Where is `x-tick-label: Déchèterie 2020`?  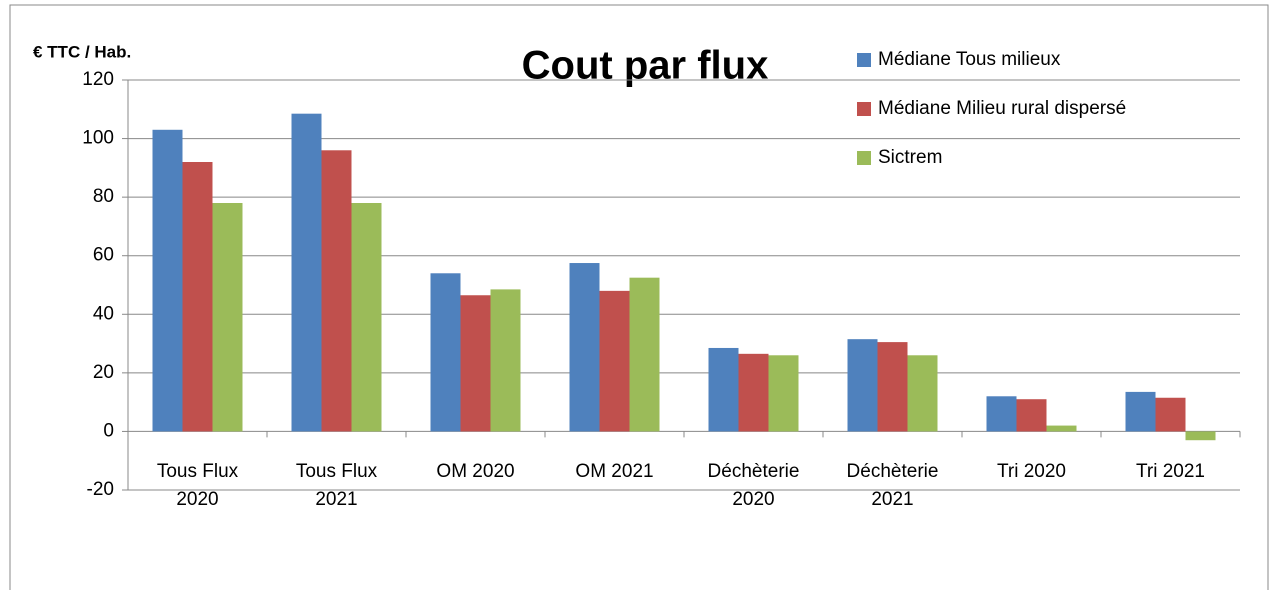 x-tick-label: Déchèterie 2020 is located at coordinates (753, 485).